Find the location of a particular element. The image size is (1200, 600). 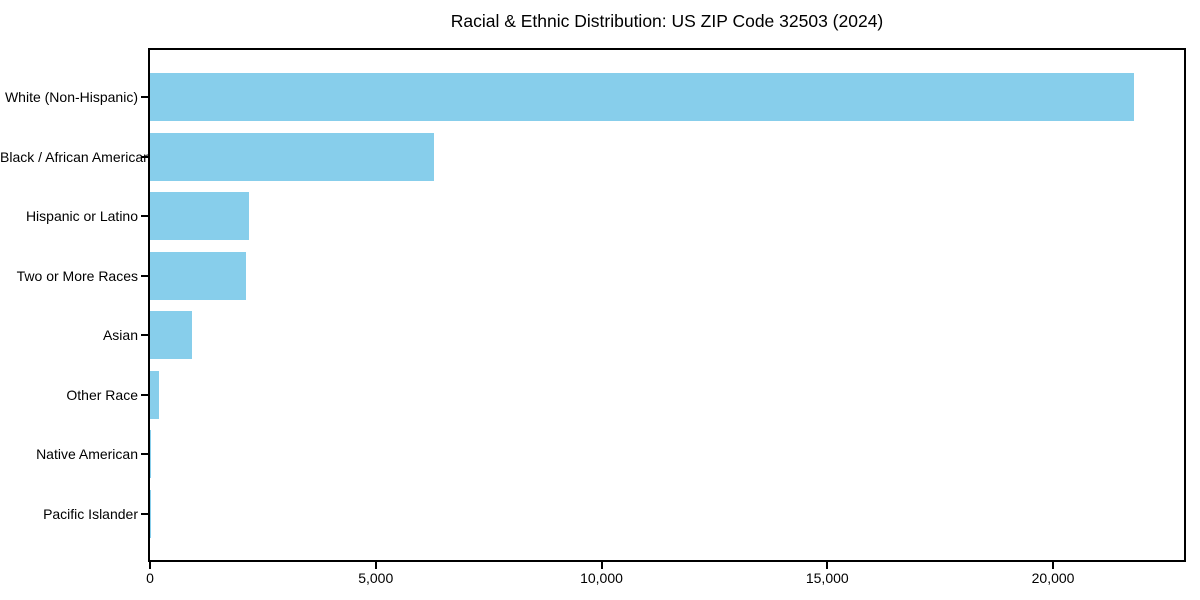

y-tick-label: Native American is located at coordinates (87, 454).